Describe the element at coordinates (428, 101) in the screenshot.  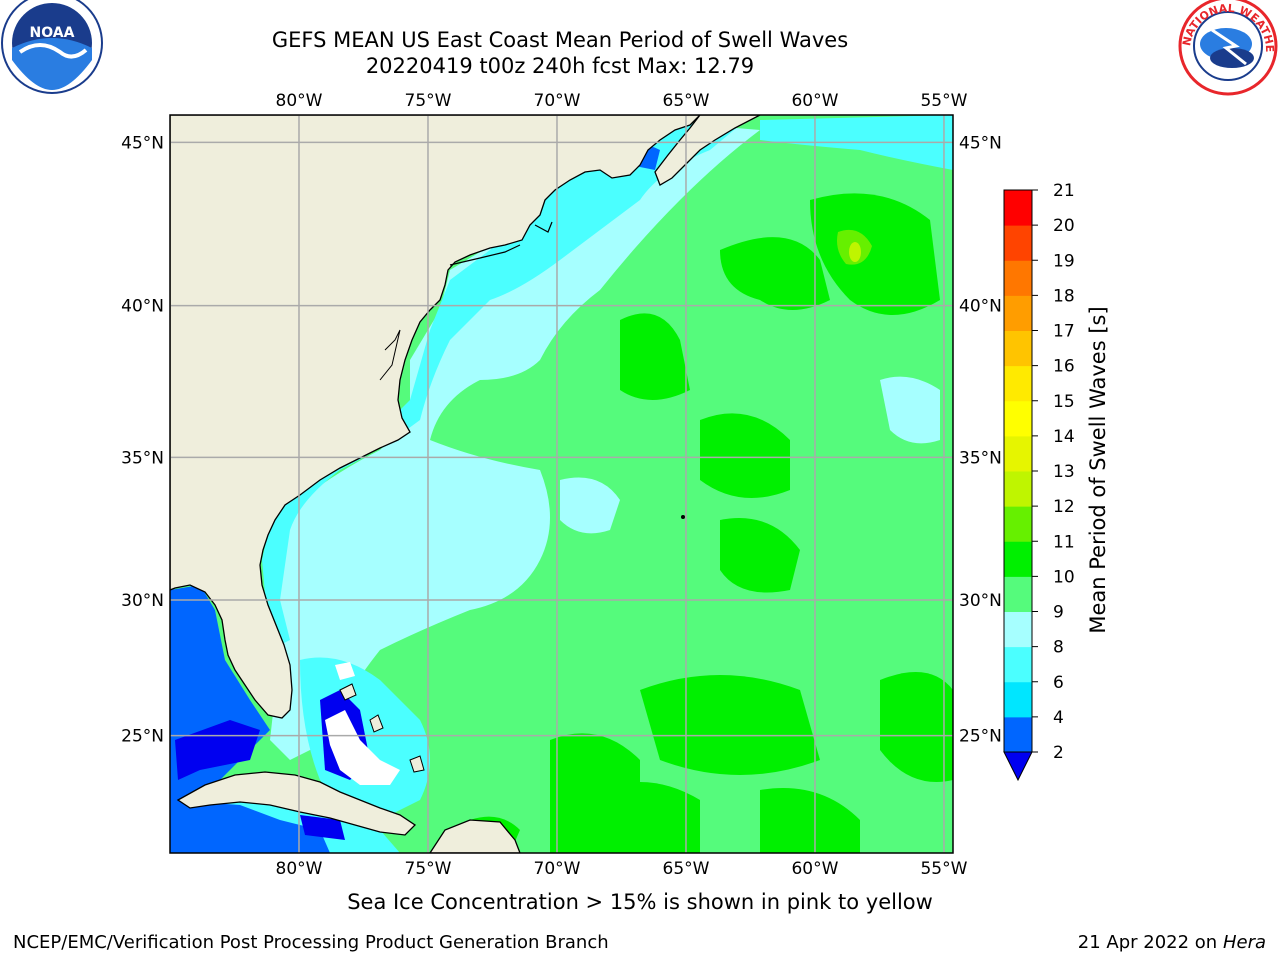
I see `lon-label-top: 75°W` at that location.